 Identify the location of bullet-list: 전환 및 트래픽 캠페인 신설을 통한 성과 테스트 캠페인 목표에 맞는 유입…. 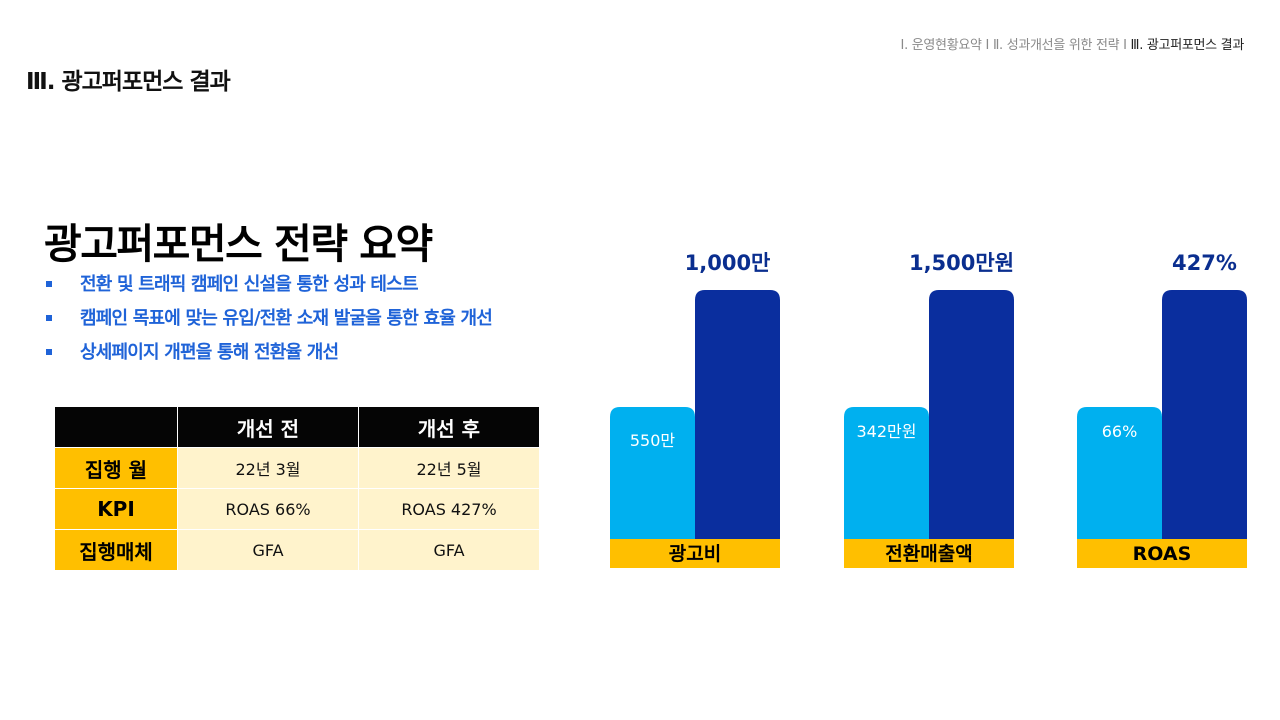
(268, 323).